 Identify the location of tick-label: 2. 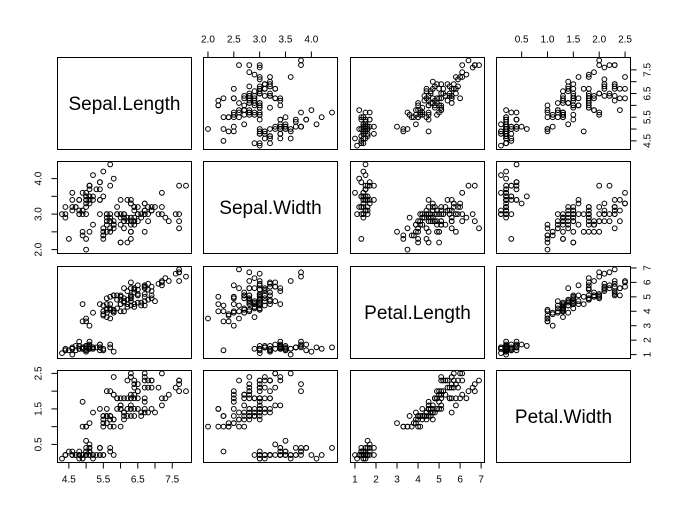
(376, 480).